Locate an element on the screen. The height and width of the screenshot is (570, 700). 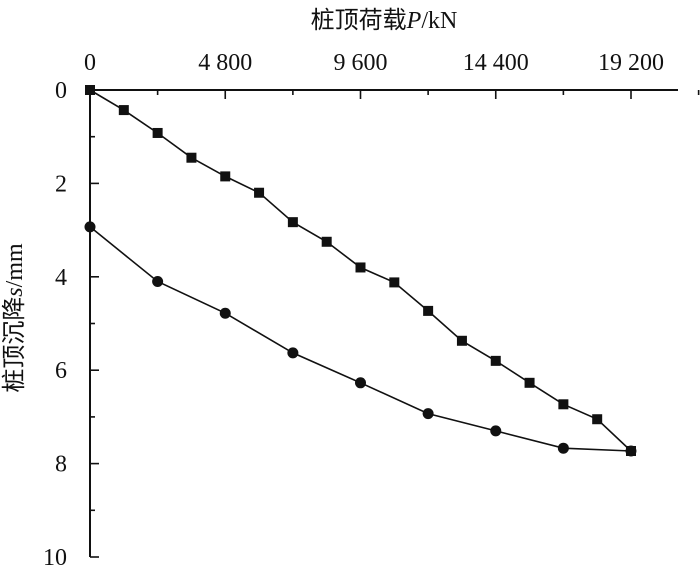
x-tick-label: 14 400 is located at coordinates (496, 63).